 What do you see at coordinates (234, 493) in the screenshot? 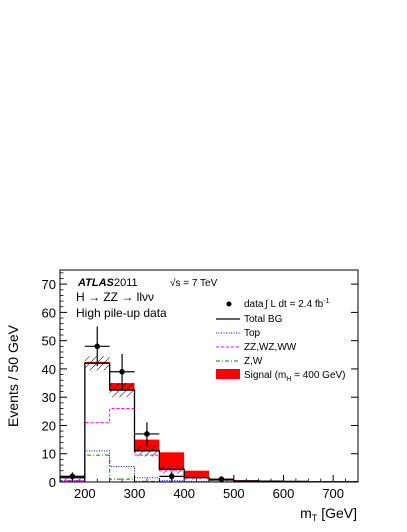
I see `x-tick-label: 500` at bounding box center [234, 493].